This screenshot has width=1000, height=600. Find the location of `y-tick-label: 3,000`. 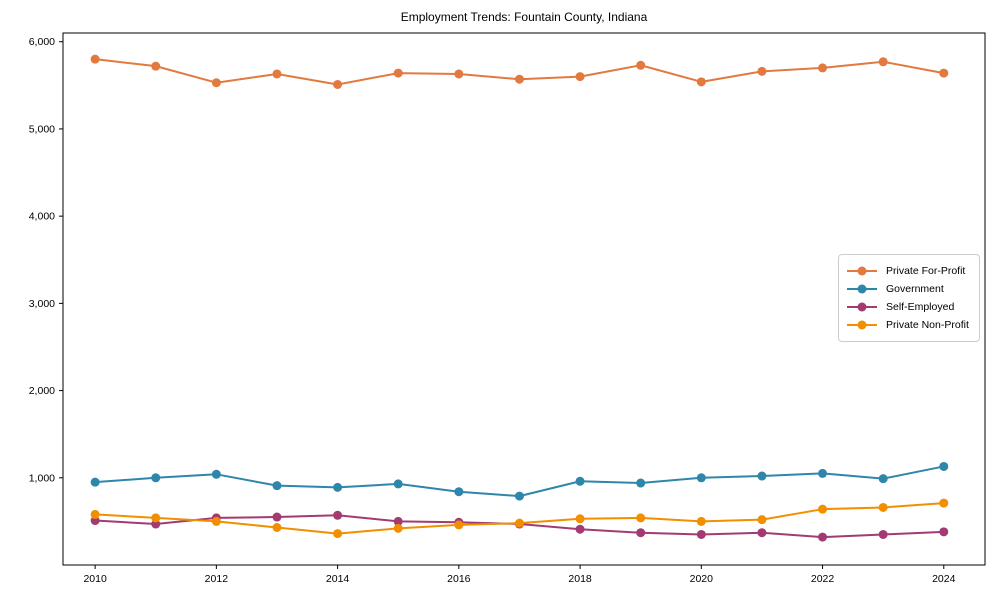

y-tick-label: 3,000 is located at coordinates (42, 304).